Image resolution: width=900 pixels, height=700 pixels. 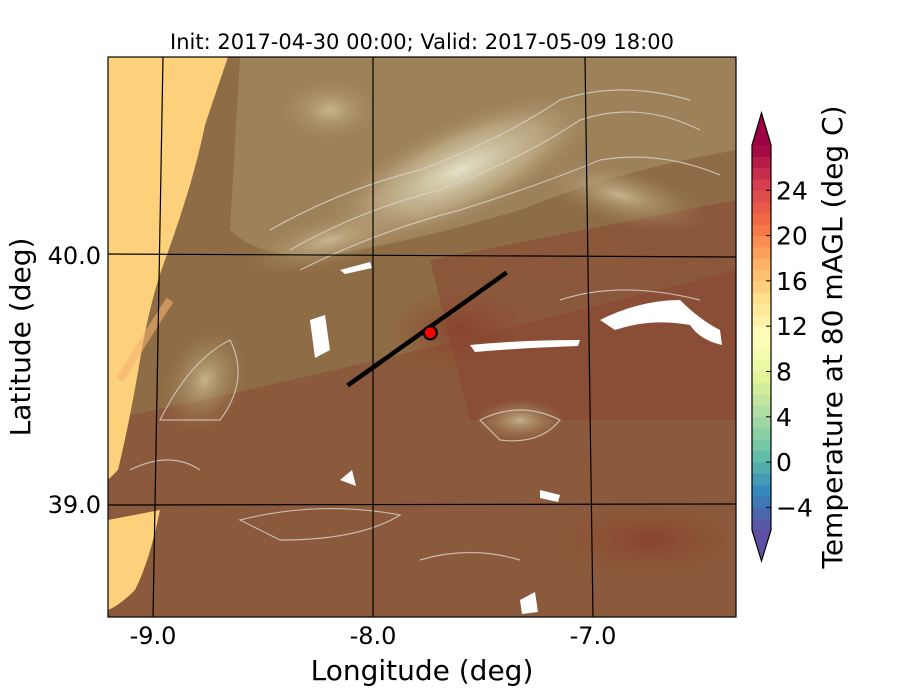 I want to click on location-marker, so click(x=430, y=333).